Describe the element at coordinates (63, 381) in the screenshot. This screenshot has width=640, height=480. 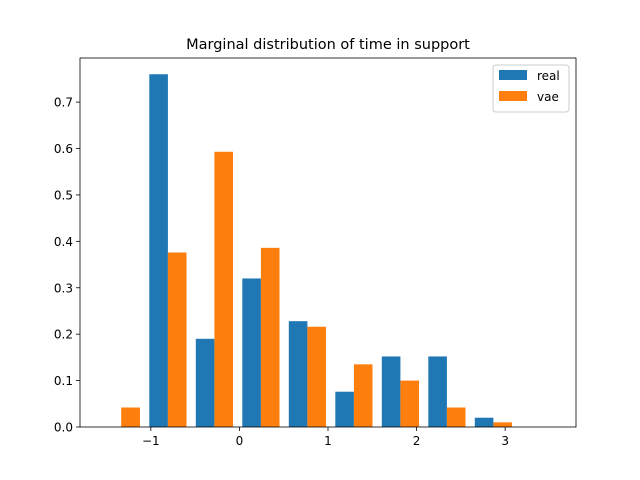
I see `y-tick-label: 0.1` at that location.